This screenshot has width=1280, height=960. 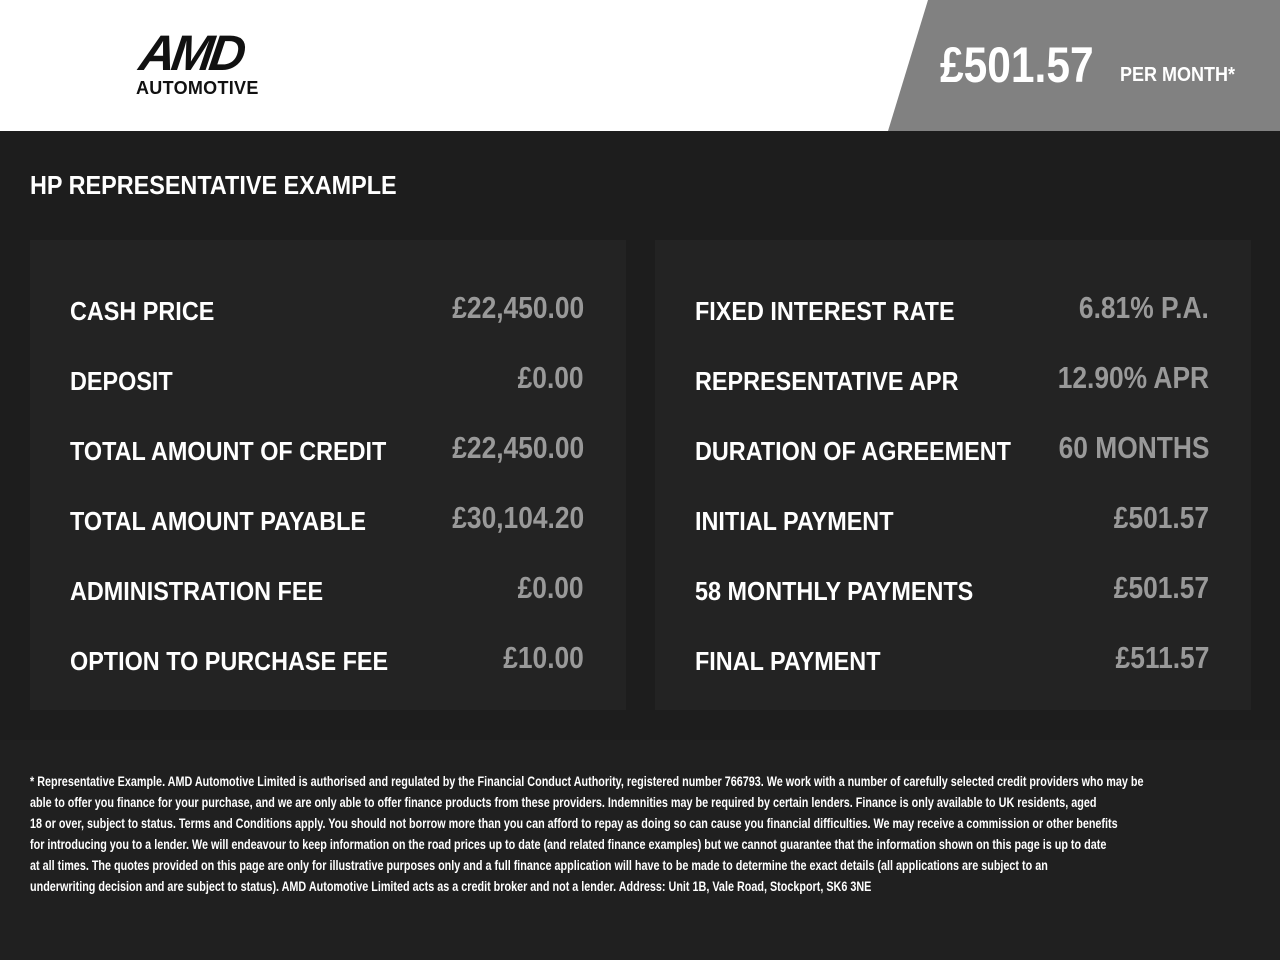 I want to click on finance-row: 58 MONTHLY PAYMENTS £501.57, so click(x=952, y=590).